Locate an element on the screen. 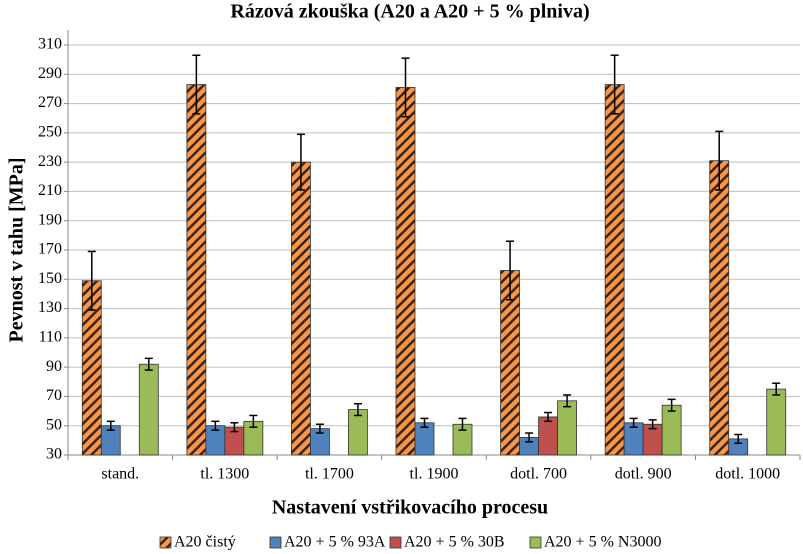 This screenshot has width=803, height=554. x-tick-label: tl. 1300 is located at coordinates (224, 474).